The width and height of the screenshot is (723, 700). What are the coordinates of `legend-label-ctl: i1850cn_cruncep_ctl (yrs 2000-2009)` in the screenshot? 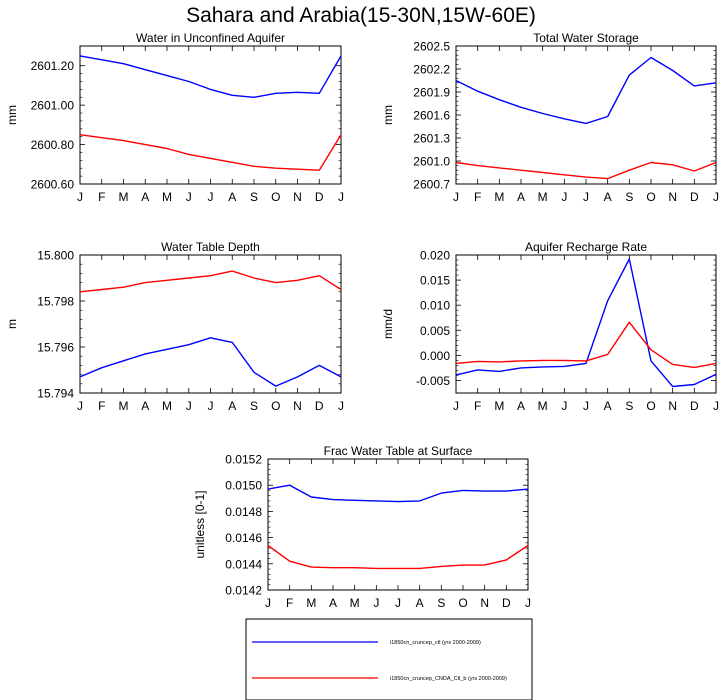 It's located at (435, 643).